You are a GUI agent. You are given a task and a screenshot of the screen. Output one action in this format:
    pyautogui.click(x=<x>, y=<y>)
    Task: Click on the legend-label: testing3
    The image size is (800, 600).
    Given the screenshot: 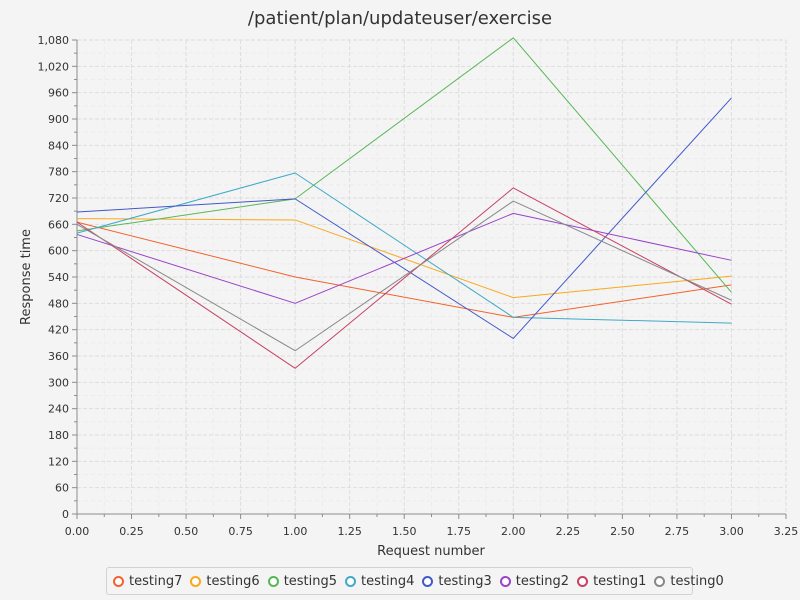 What is the action you would take?
    pyautogui.click(x=465, y=581)
    